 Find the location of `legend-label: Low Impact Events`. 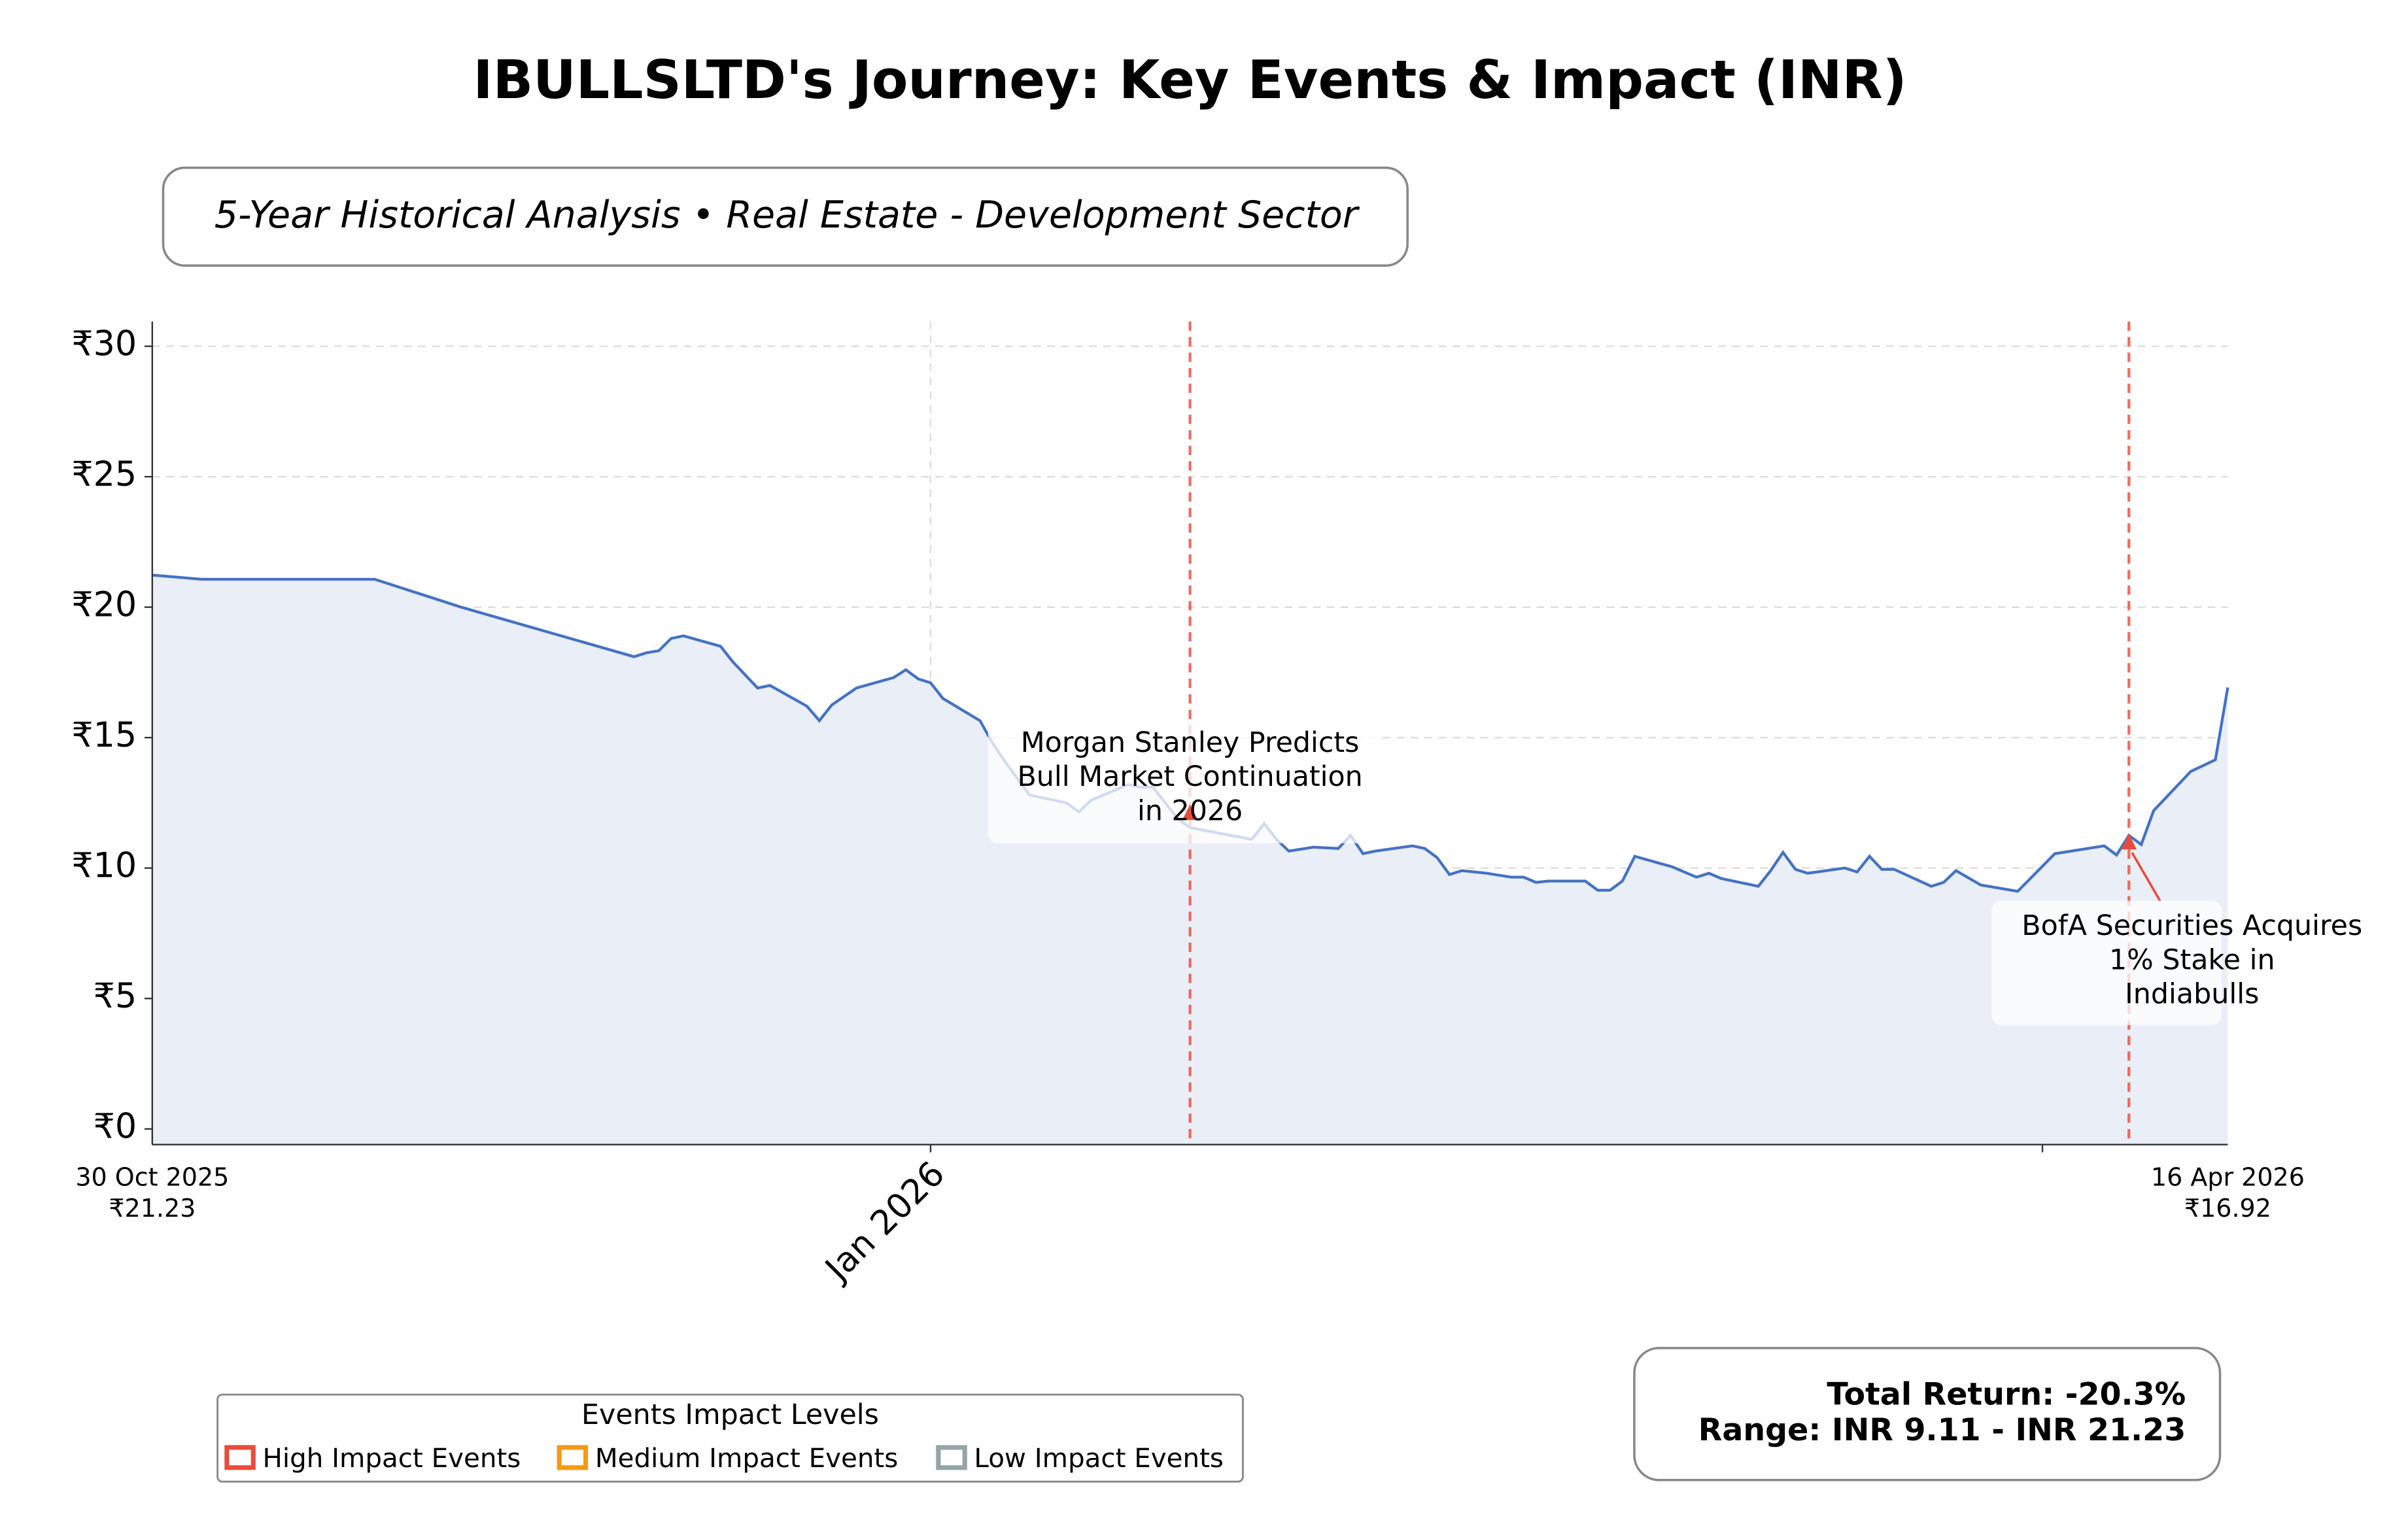

legend-label: Low Impact Events is located at coordinates (1099, 1458).